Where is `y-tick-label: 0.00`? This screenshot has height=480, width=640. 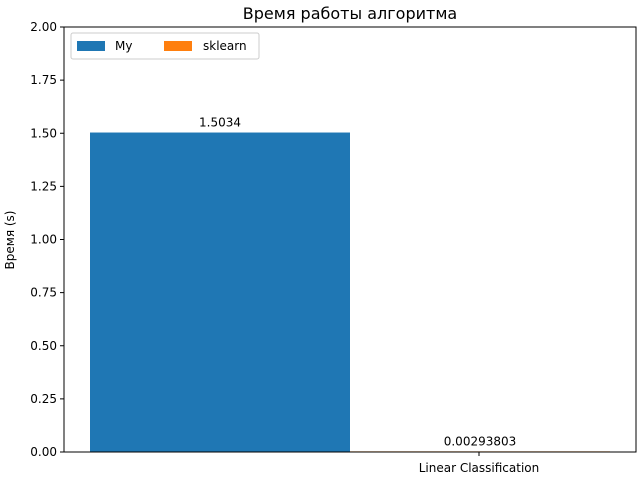
y-tick-label: 0.00 is located at coordinates (43, 452).